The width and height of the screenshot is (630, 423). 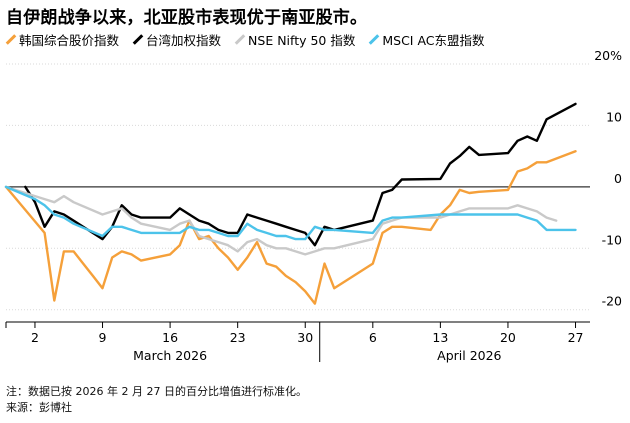 What do you see at coordinates (302, 40) in the screenshot?
I see `legend-label-nifty: NSE Nifty 50 指数` at bounding box center [302, 40].